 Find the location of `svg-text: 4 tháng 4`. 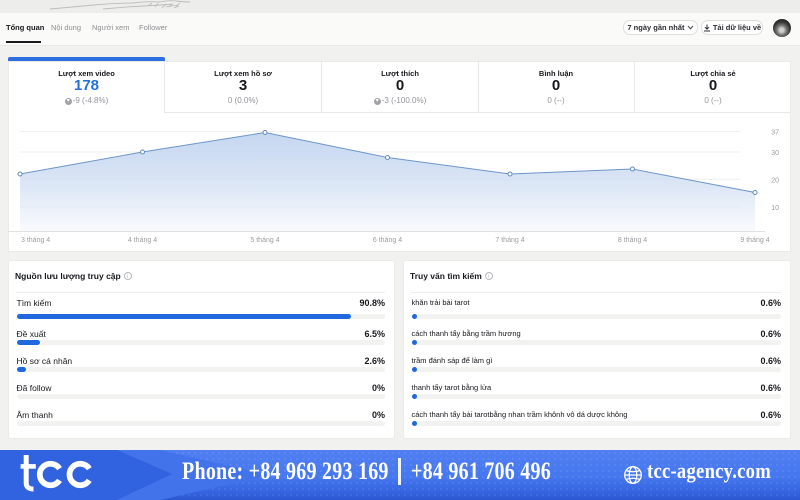

svg-text: 4 tháng 4 is located at coordinates (142, 240).